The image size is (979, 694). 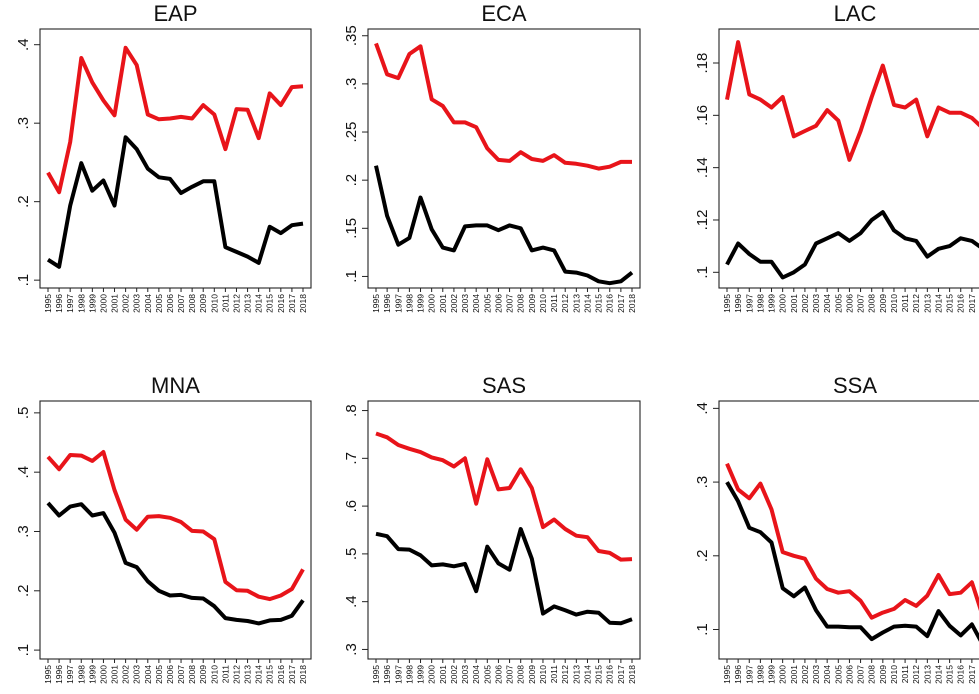 What do you see at coordinates (504, 385) in the screenshot?
I see `panel-title: SAS` at bounding box center [504, 385].